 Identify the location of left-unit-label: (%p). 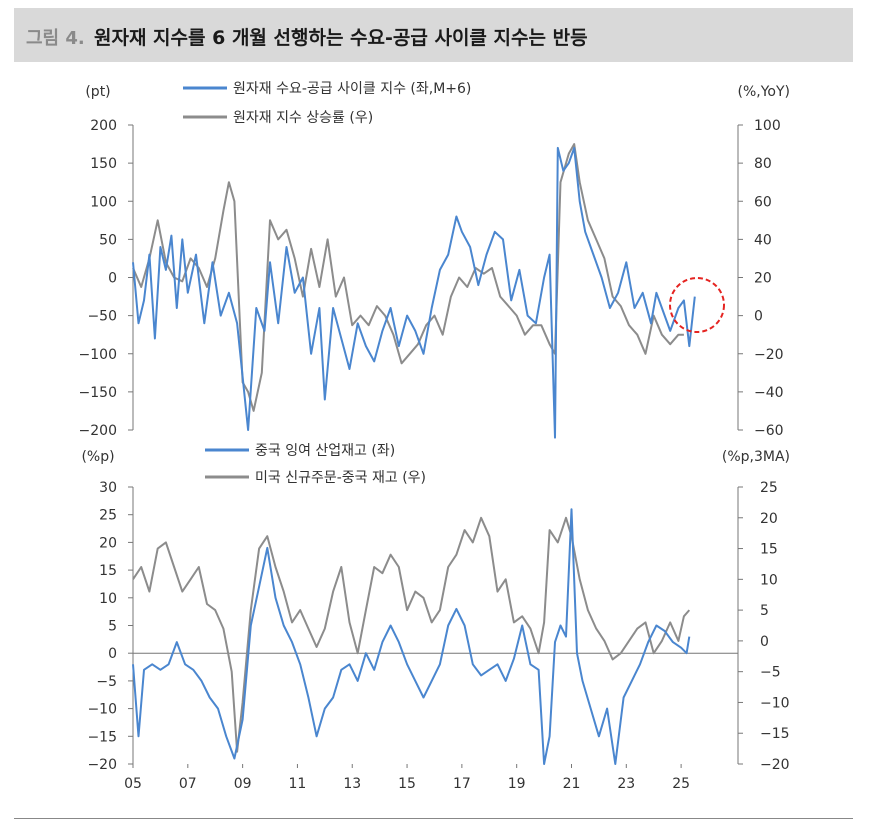
(97, 457).